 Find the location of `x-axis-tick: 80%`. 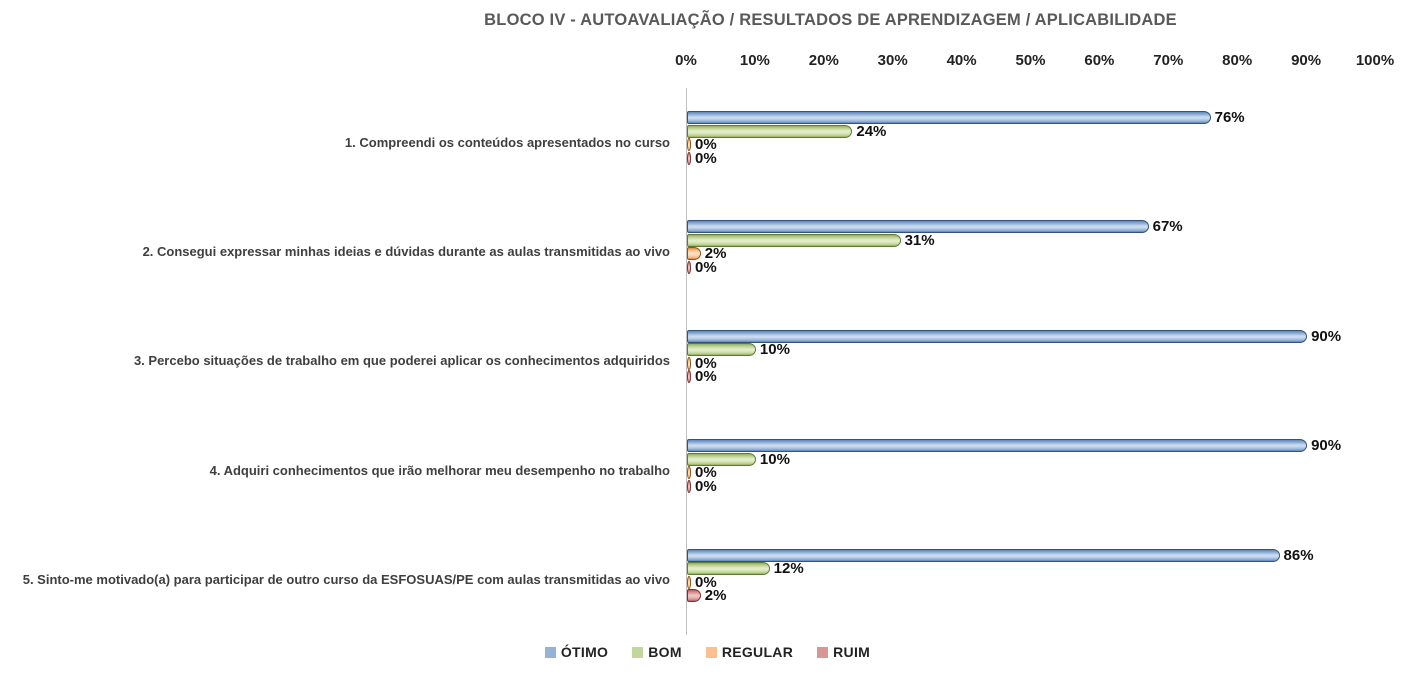

x-axis-tick: 80% is located at coordinates (1237, 60).